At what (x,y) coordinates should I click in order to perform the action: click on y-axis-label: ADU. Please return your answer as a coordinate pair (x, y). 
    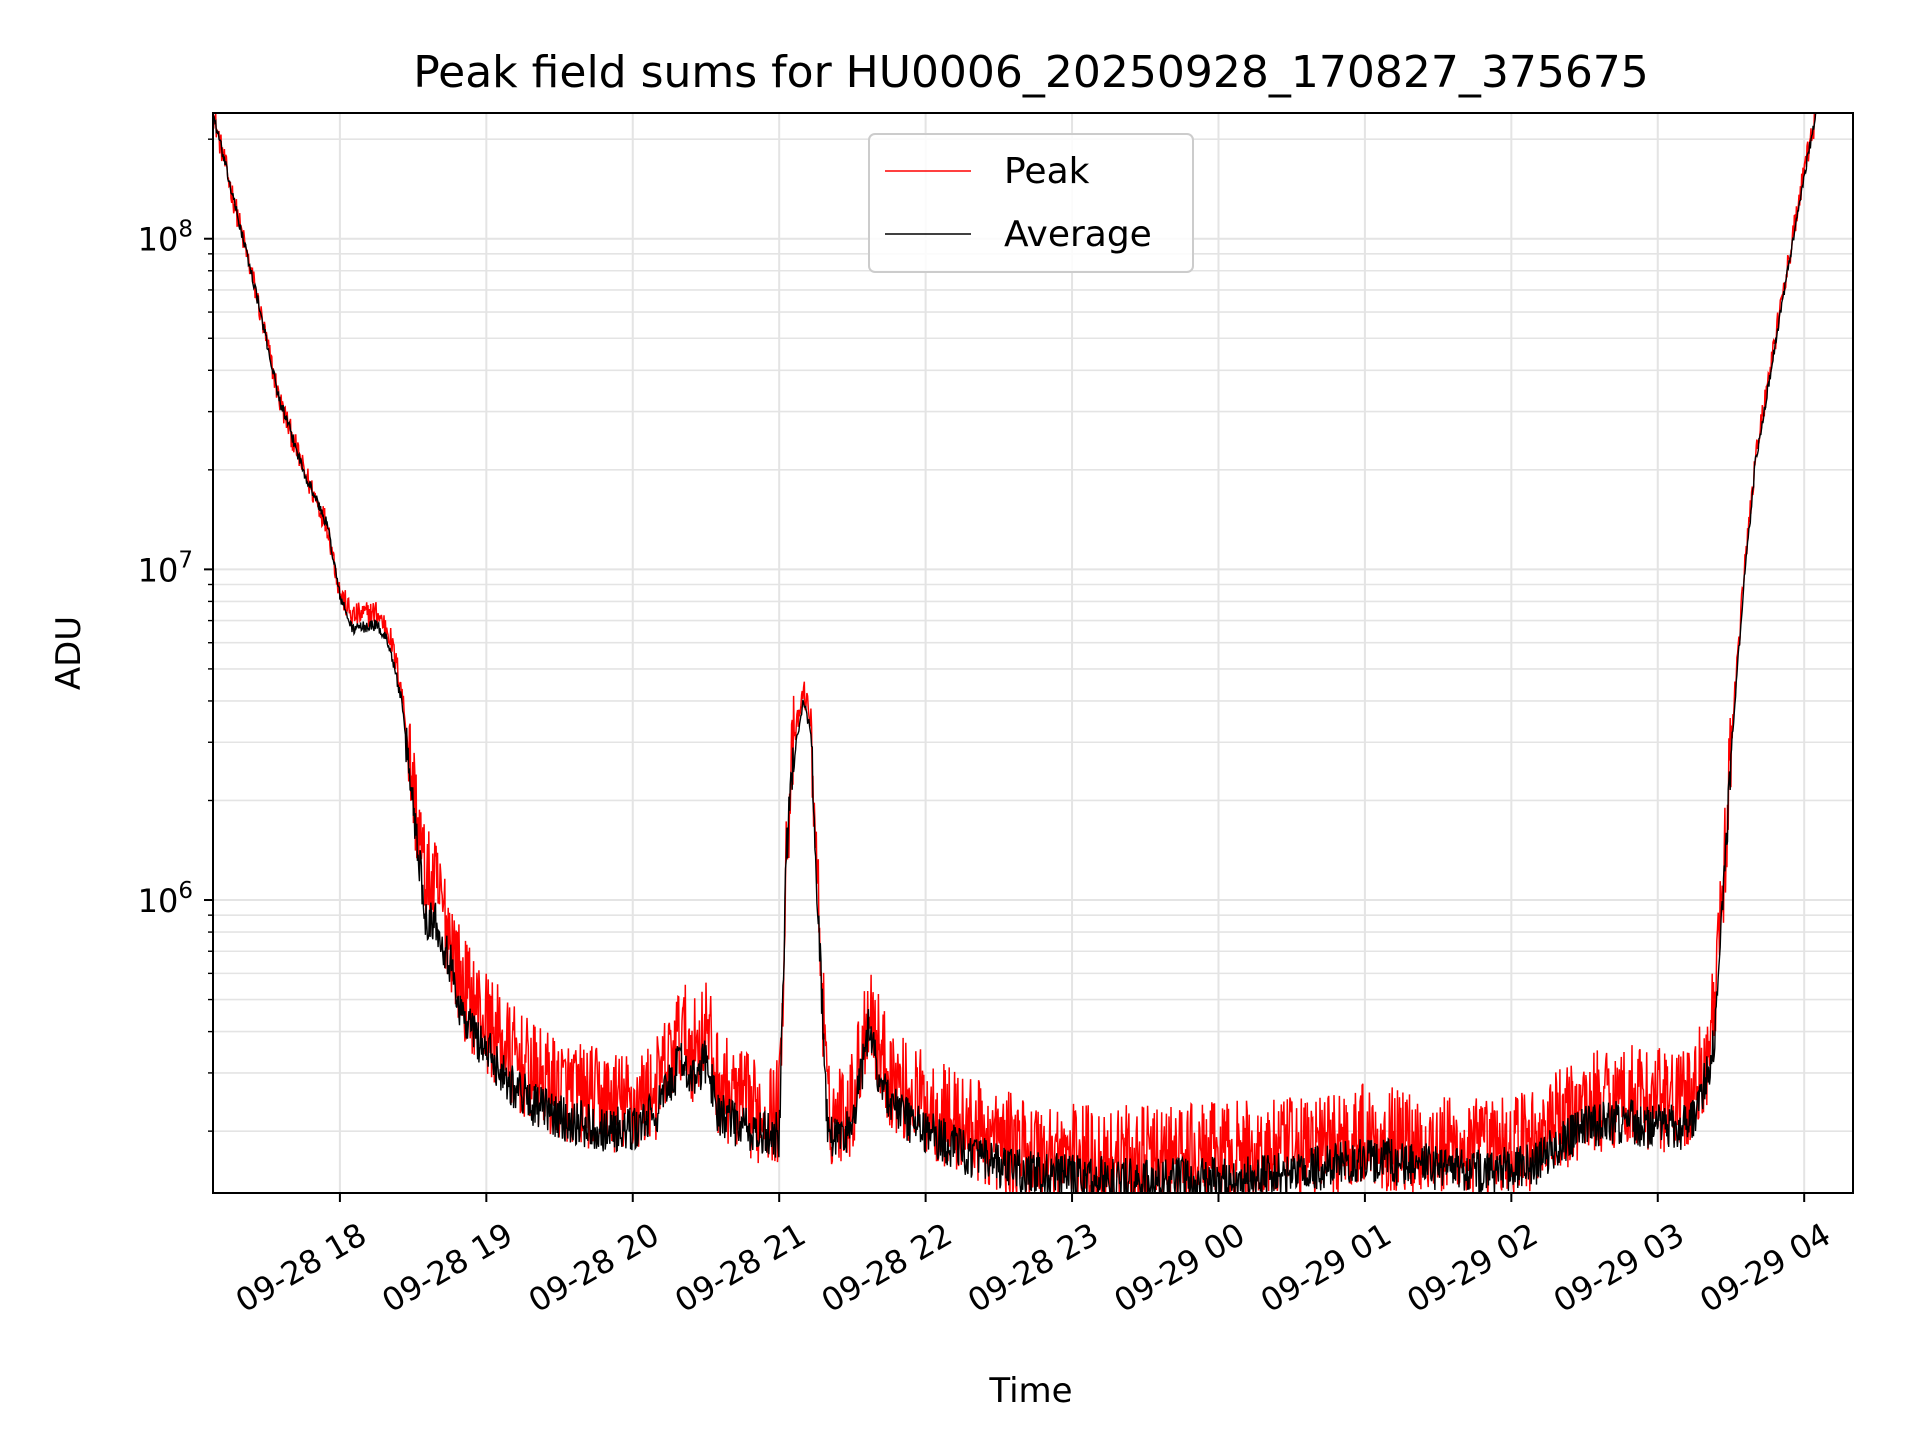
    Looking at the image, I should click on (69, 653).